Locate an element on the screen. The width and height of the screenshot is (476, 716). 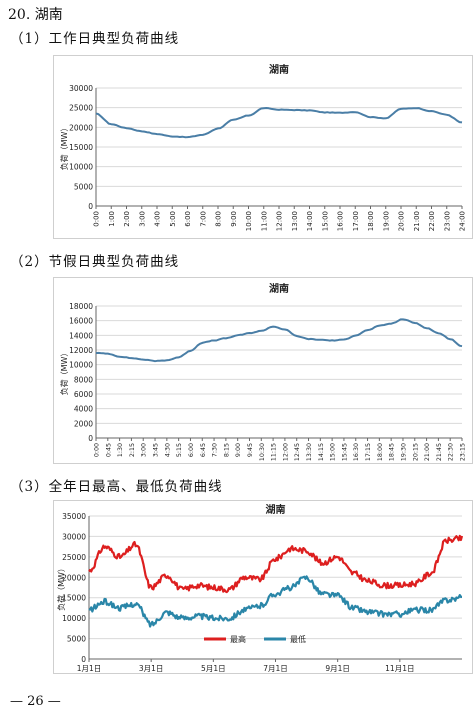
x-tick-label: 3月1日 is located at coordinates (151, 668).